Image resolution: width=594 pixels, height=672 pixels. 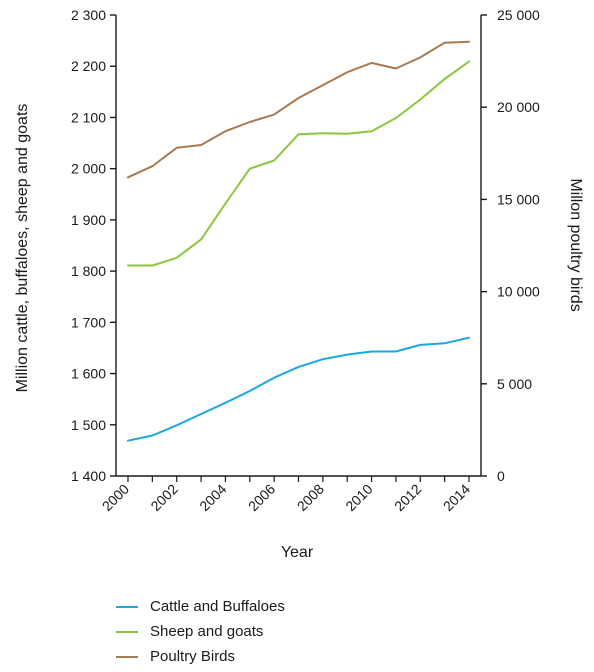 What do you see at coordinates (310, 497) in the screenshot?
I see `x-tick-label: 2008` at bounding box center [310, 497].